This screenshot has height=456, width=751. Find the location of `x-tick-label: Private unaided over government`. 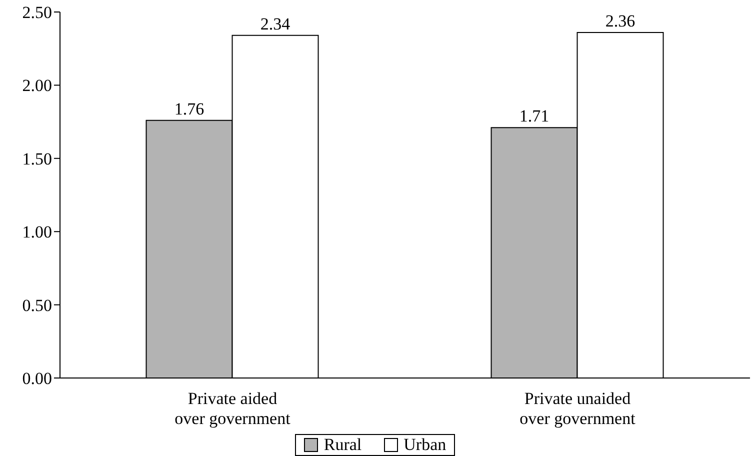

x-tick-label: Private unaided over government is located at coordinates (578, 408).